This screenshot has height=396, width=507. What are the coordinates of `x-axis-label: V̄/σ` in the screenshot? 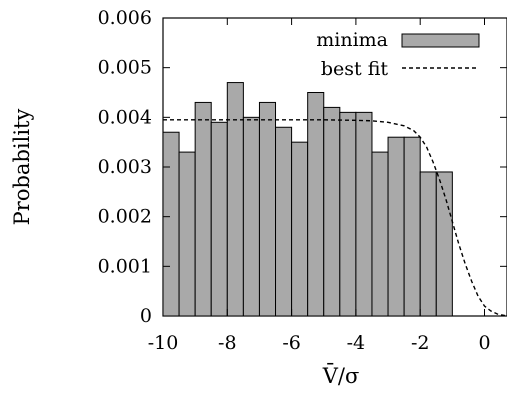 It's located at (341, 375).